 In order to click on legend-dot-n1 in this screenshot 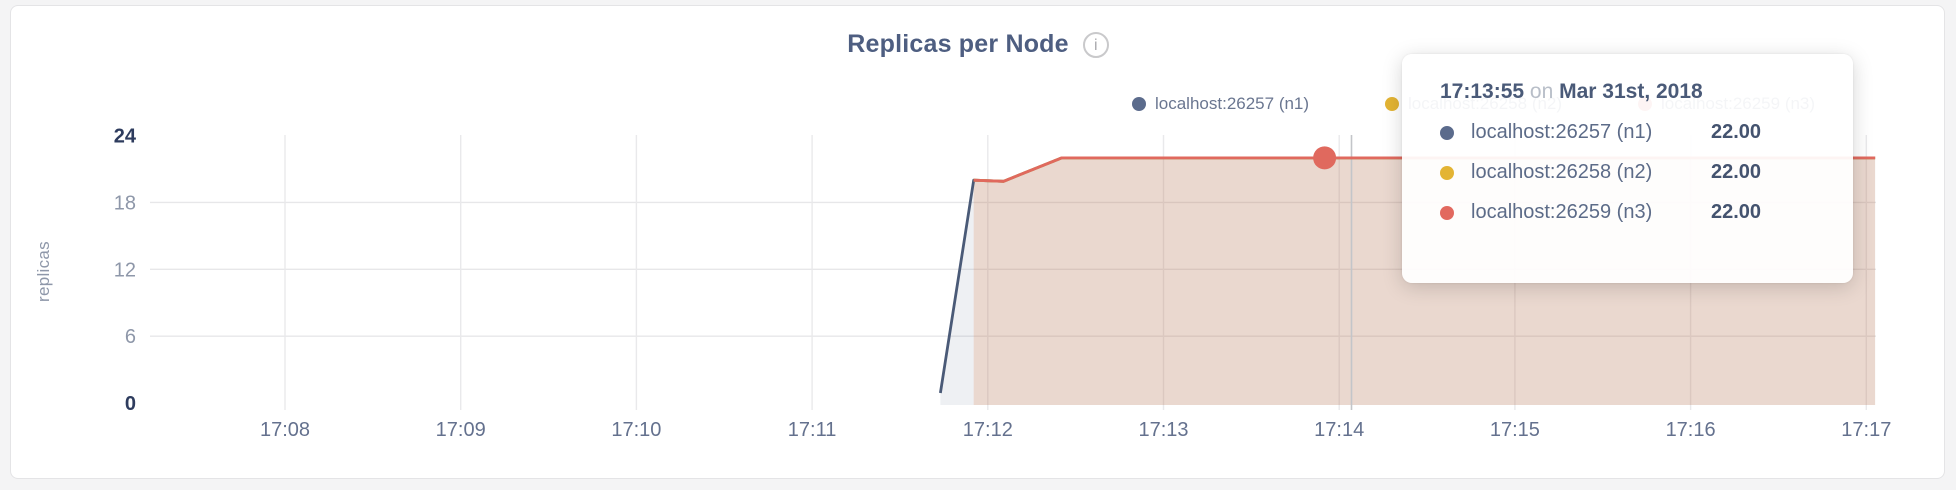, I will do `click(1139, 104)`.